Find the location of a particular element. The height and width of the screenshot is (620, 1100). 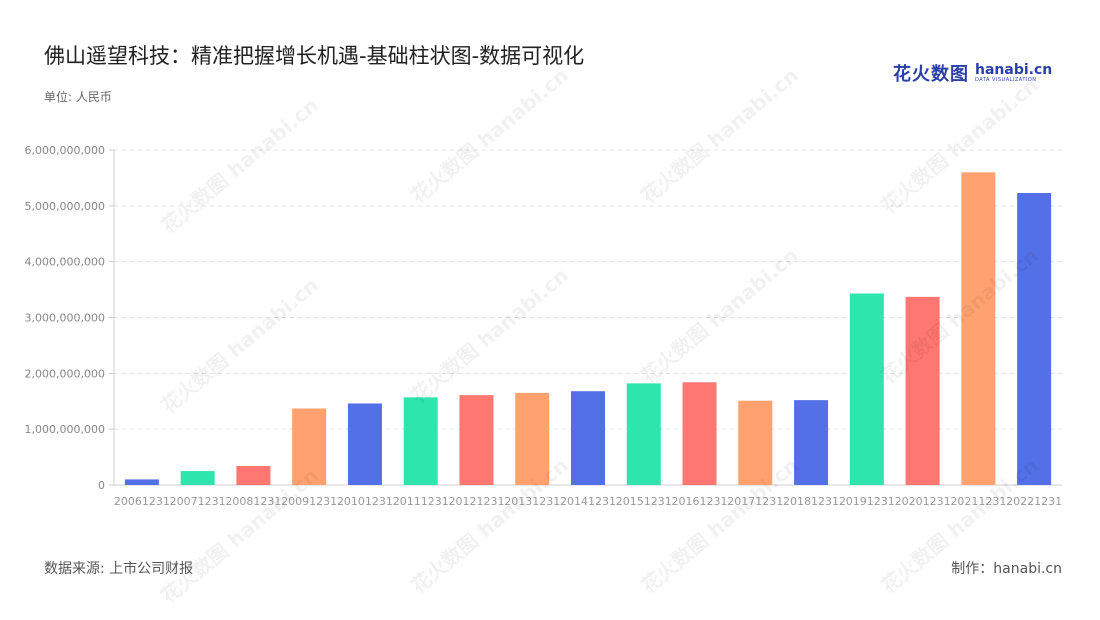

unit-label: 单位: 人民币 is located at coordinates (78, 97).